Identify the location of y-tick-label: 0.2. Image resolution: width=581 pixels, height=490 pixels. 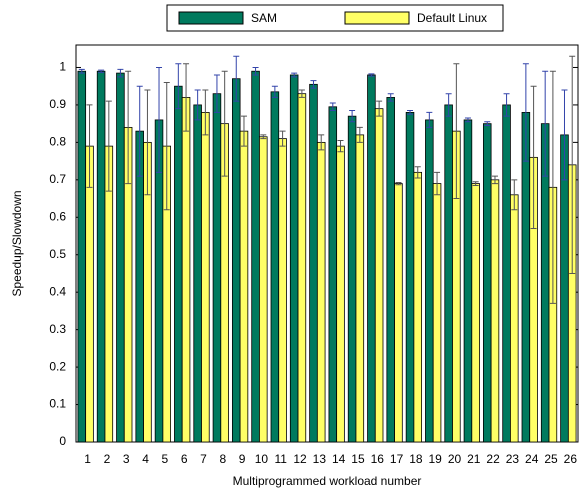
(57, 366).